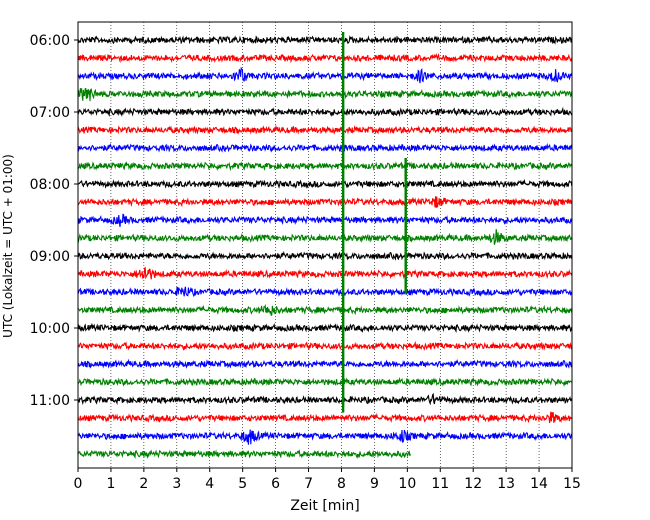 The height and width of the screenshot is (520, 650). What do you see at coordinates (50, 113) in the screenshot?
I see `y-tick-label: 07:00` at bounding box center [50, 113].